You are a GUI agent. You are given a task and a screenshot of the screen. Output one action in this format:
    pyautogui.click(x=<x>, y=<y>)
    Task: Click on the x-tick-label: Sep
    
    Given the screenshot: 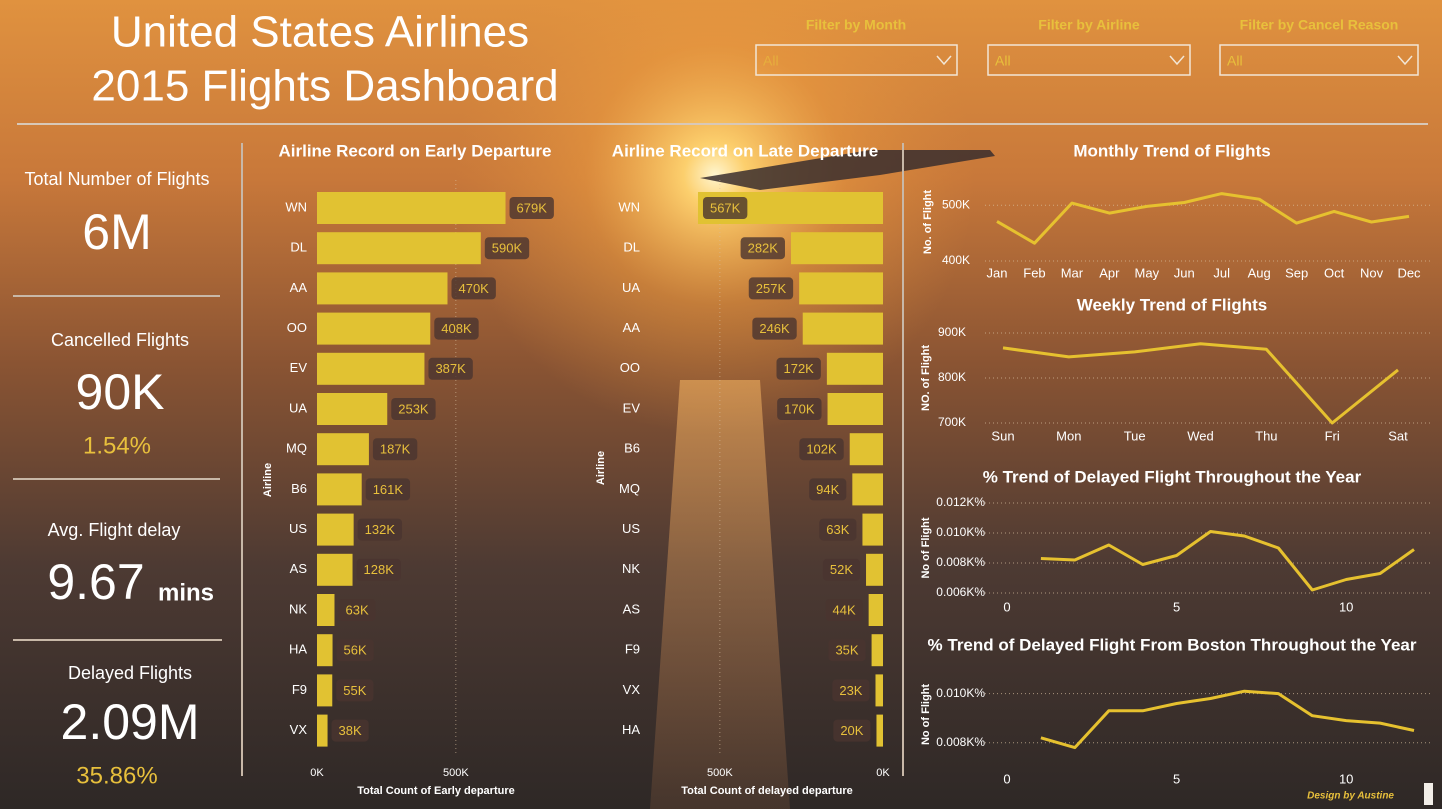 What is the action you would take?
    pyautogui.click(x=1296, y=272)
    